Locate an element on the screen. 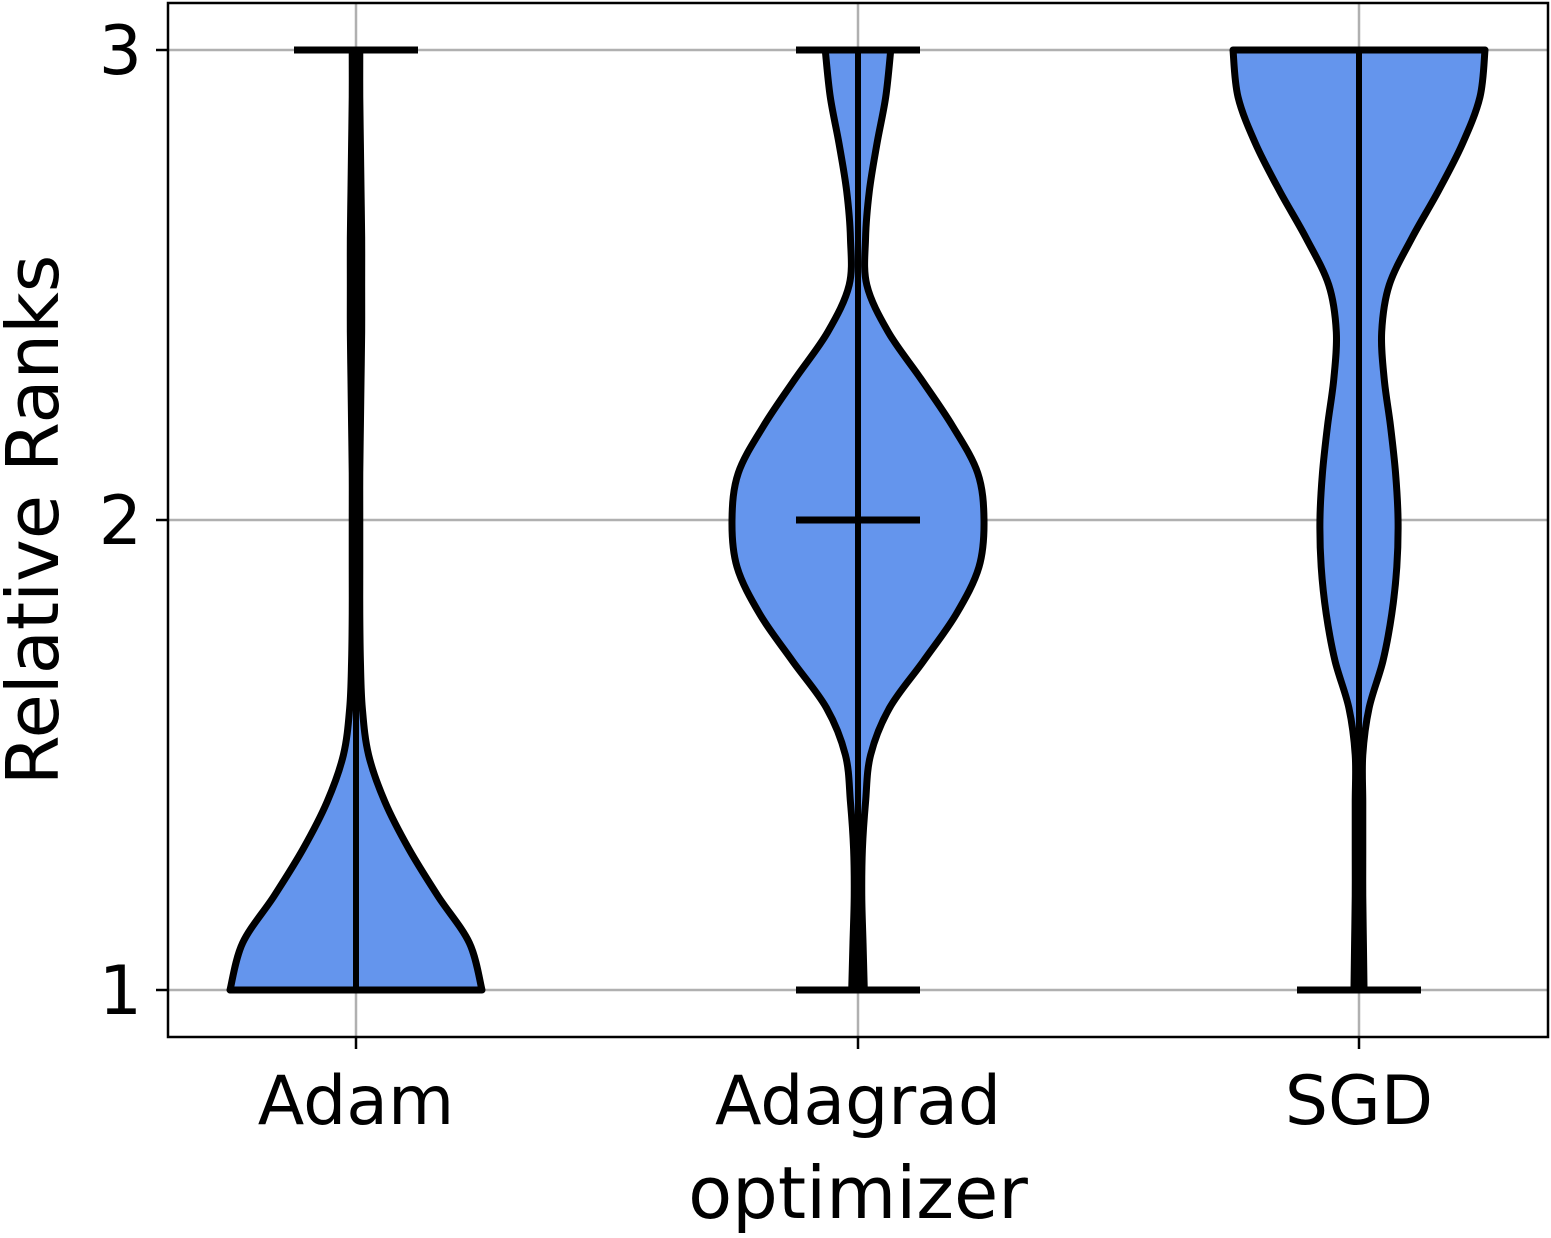 The height and width of the screenshot is (1238, 1551). x-tick-label-adam: Adam is located at coordinates (356, 1101).